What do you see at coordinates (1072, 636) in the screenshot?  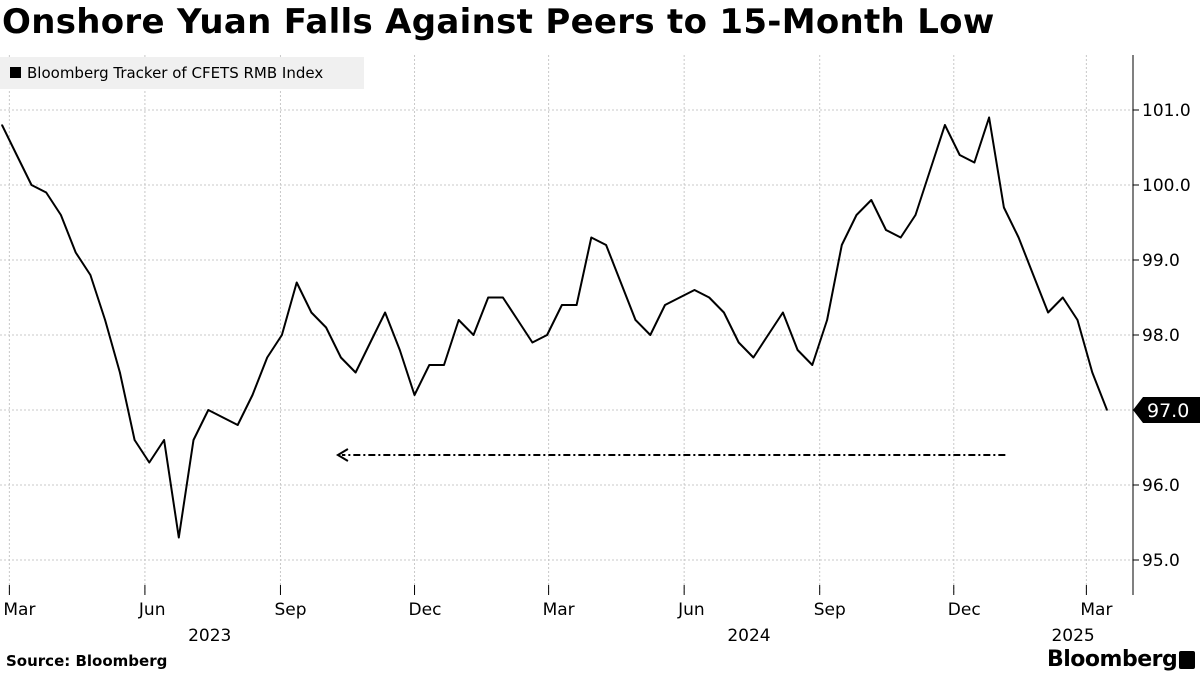 I see `x-year-label: 2025` at bounding box center [1072, 636].